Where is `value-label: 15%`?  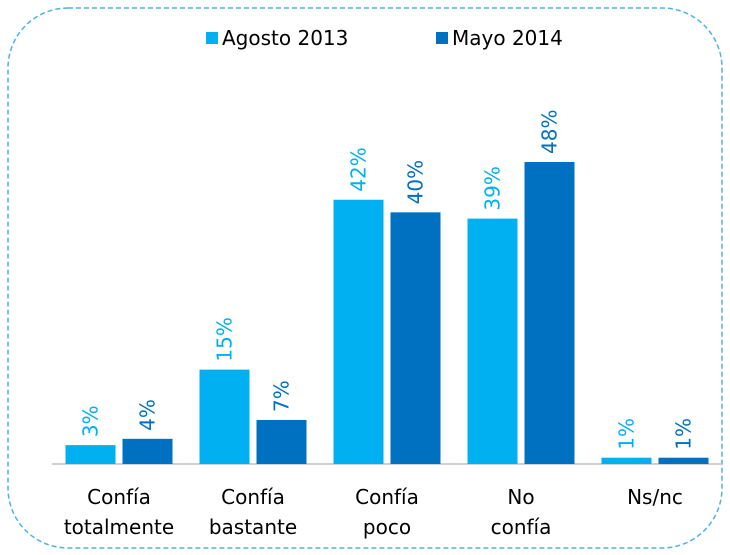
value-label: 15% is located at coordinates (225, 339).